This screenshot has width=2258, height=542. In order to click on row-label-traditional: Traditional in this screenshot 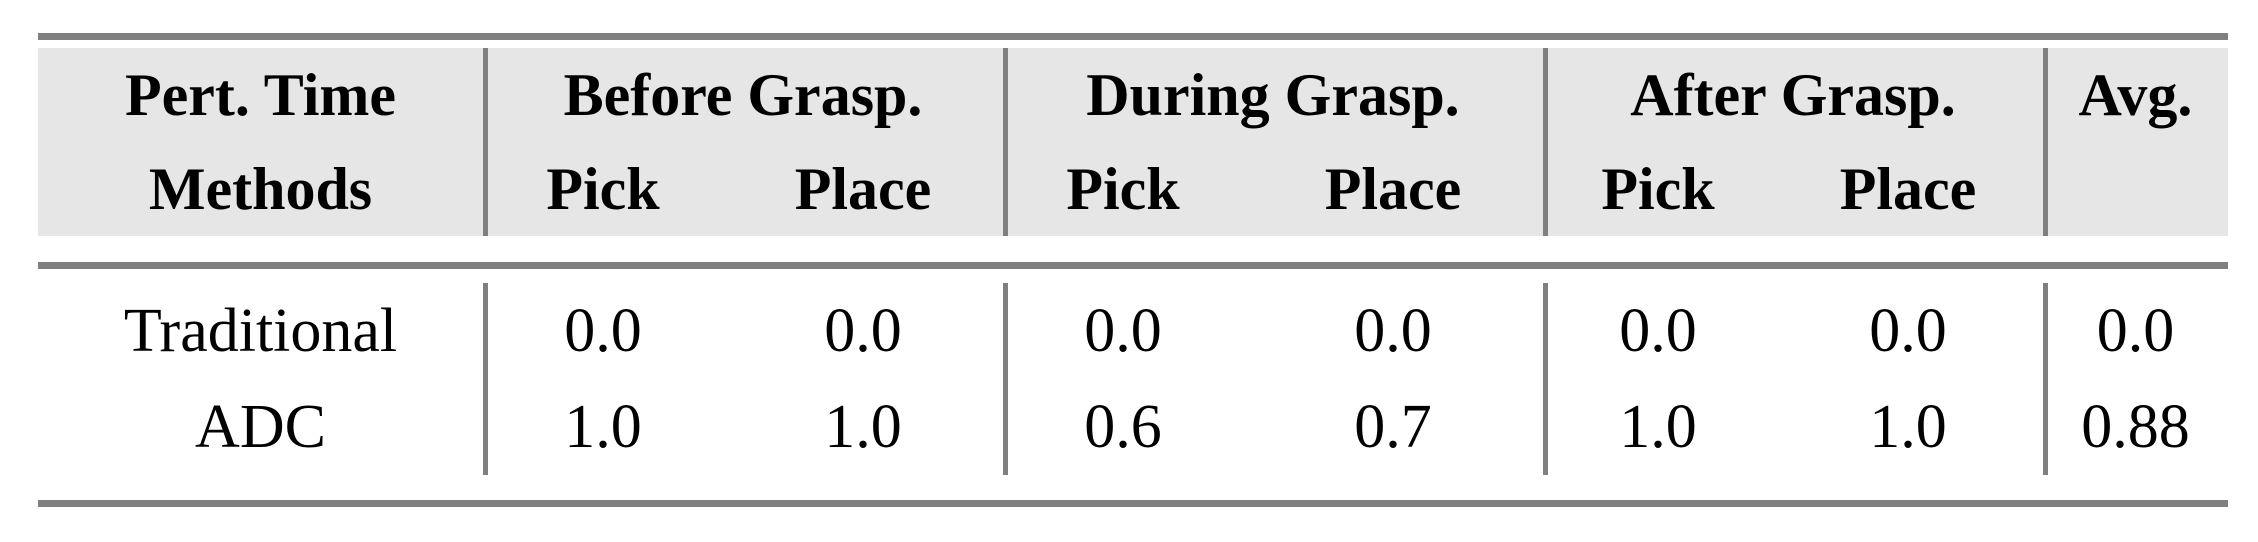, I will do `click(260, 331)`.